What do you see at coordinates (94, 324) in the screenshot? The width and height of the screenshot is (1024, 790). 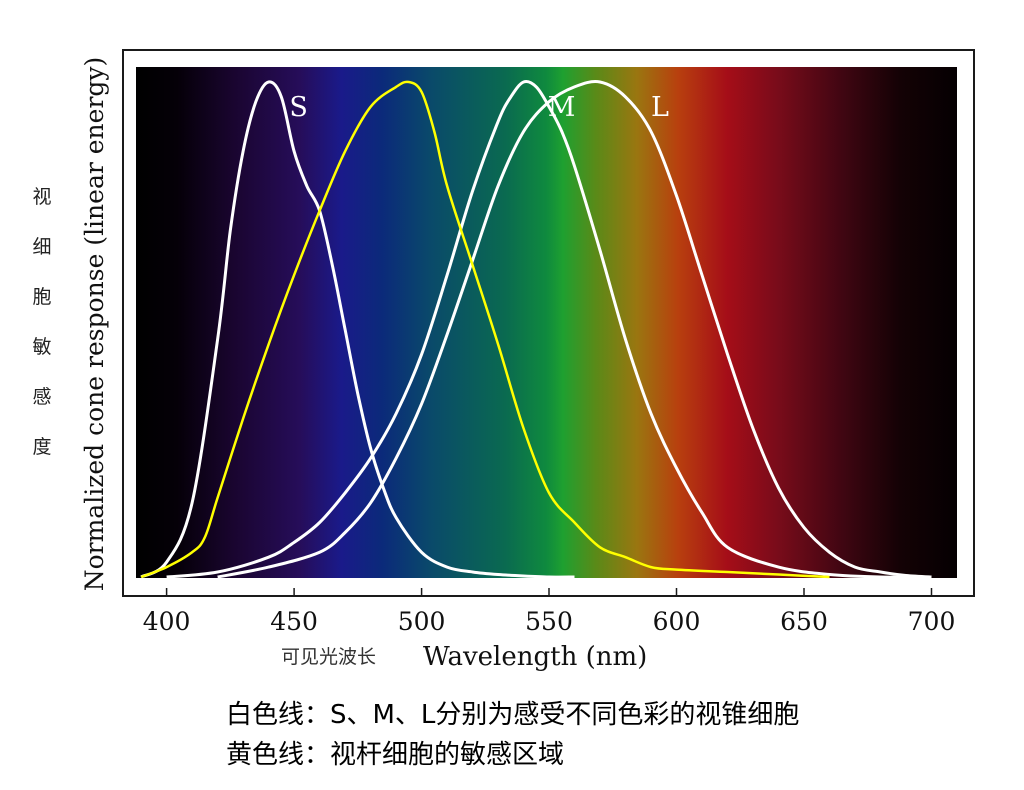 I see `y-axis-label: Normalized cone response (linear energy)` at bounding box center [94, 324].